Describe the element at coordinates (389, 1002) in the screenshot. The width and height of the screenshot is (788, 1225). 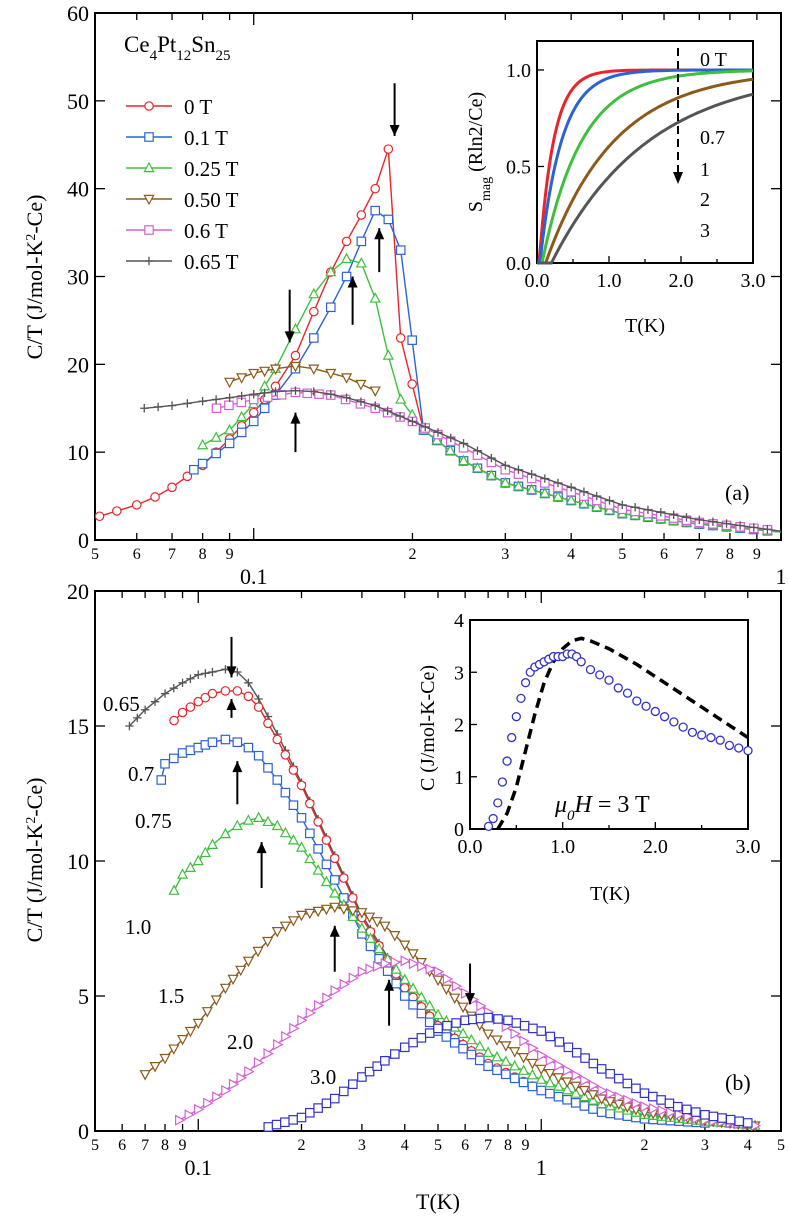
I see `transition-arrow` at that location.